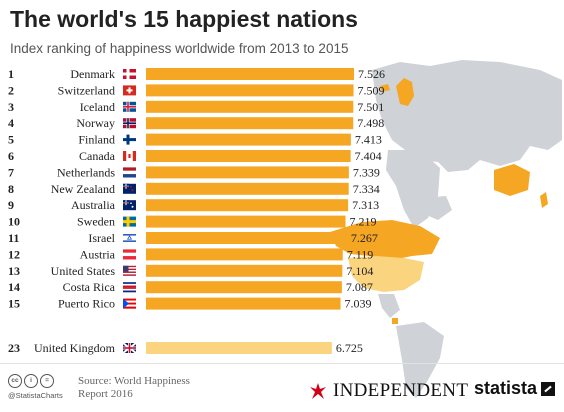  Describe the element at coordinates (401, 390) in the screenshot. I see `independent-wordmark: INDEPENDENT` at that location.